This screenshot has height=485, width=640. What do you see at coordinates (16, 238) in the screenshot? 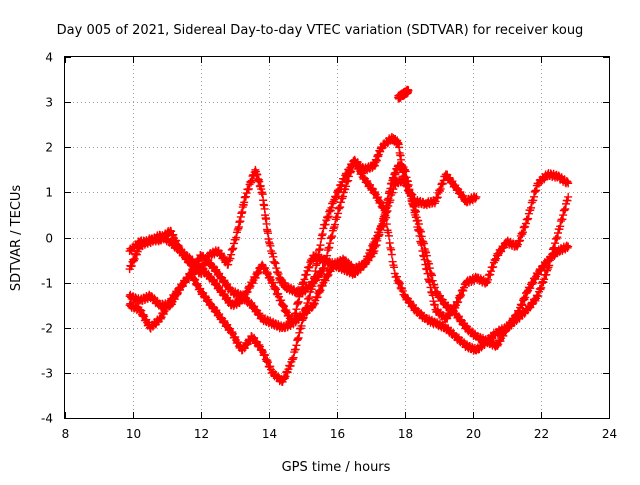
I see `y-axis-label: SDTVAR / TECUs` at bounding box center [16, 238].